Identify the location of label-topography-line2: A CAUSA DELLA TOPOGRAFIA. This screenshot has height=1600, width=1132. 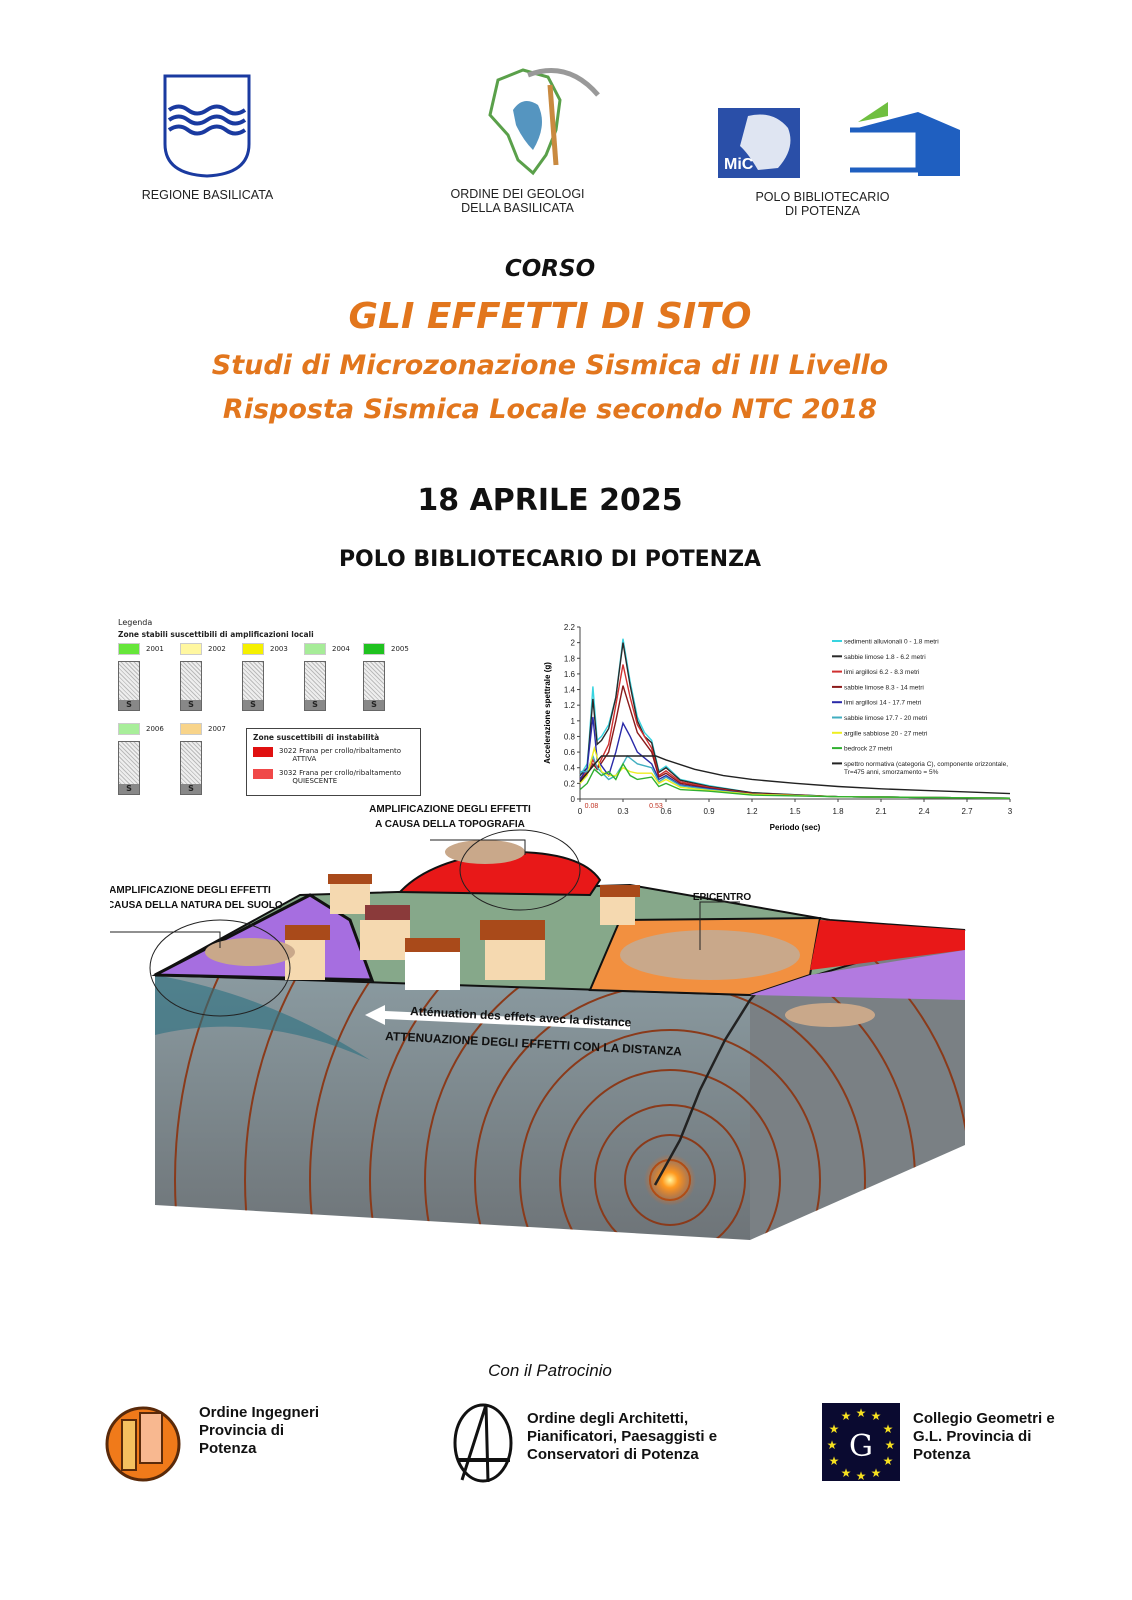
(450, 824).